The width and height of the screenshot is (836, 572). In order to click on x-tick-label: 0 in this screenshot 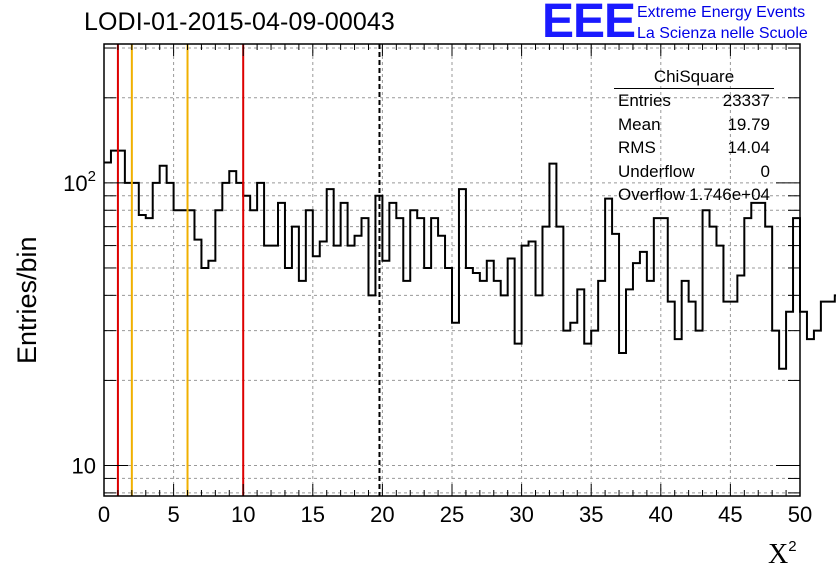, I will do `click(104, 514)`.